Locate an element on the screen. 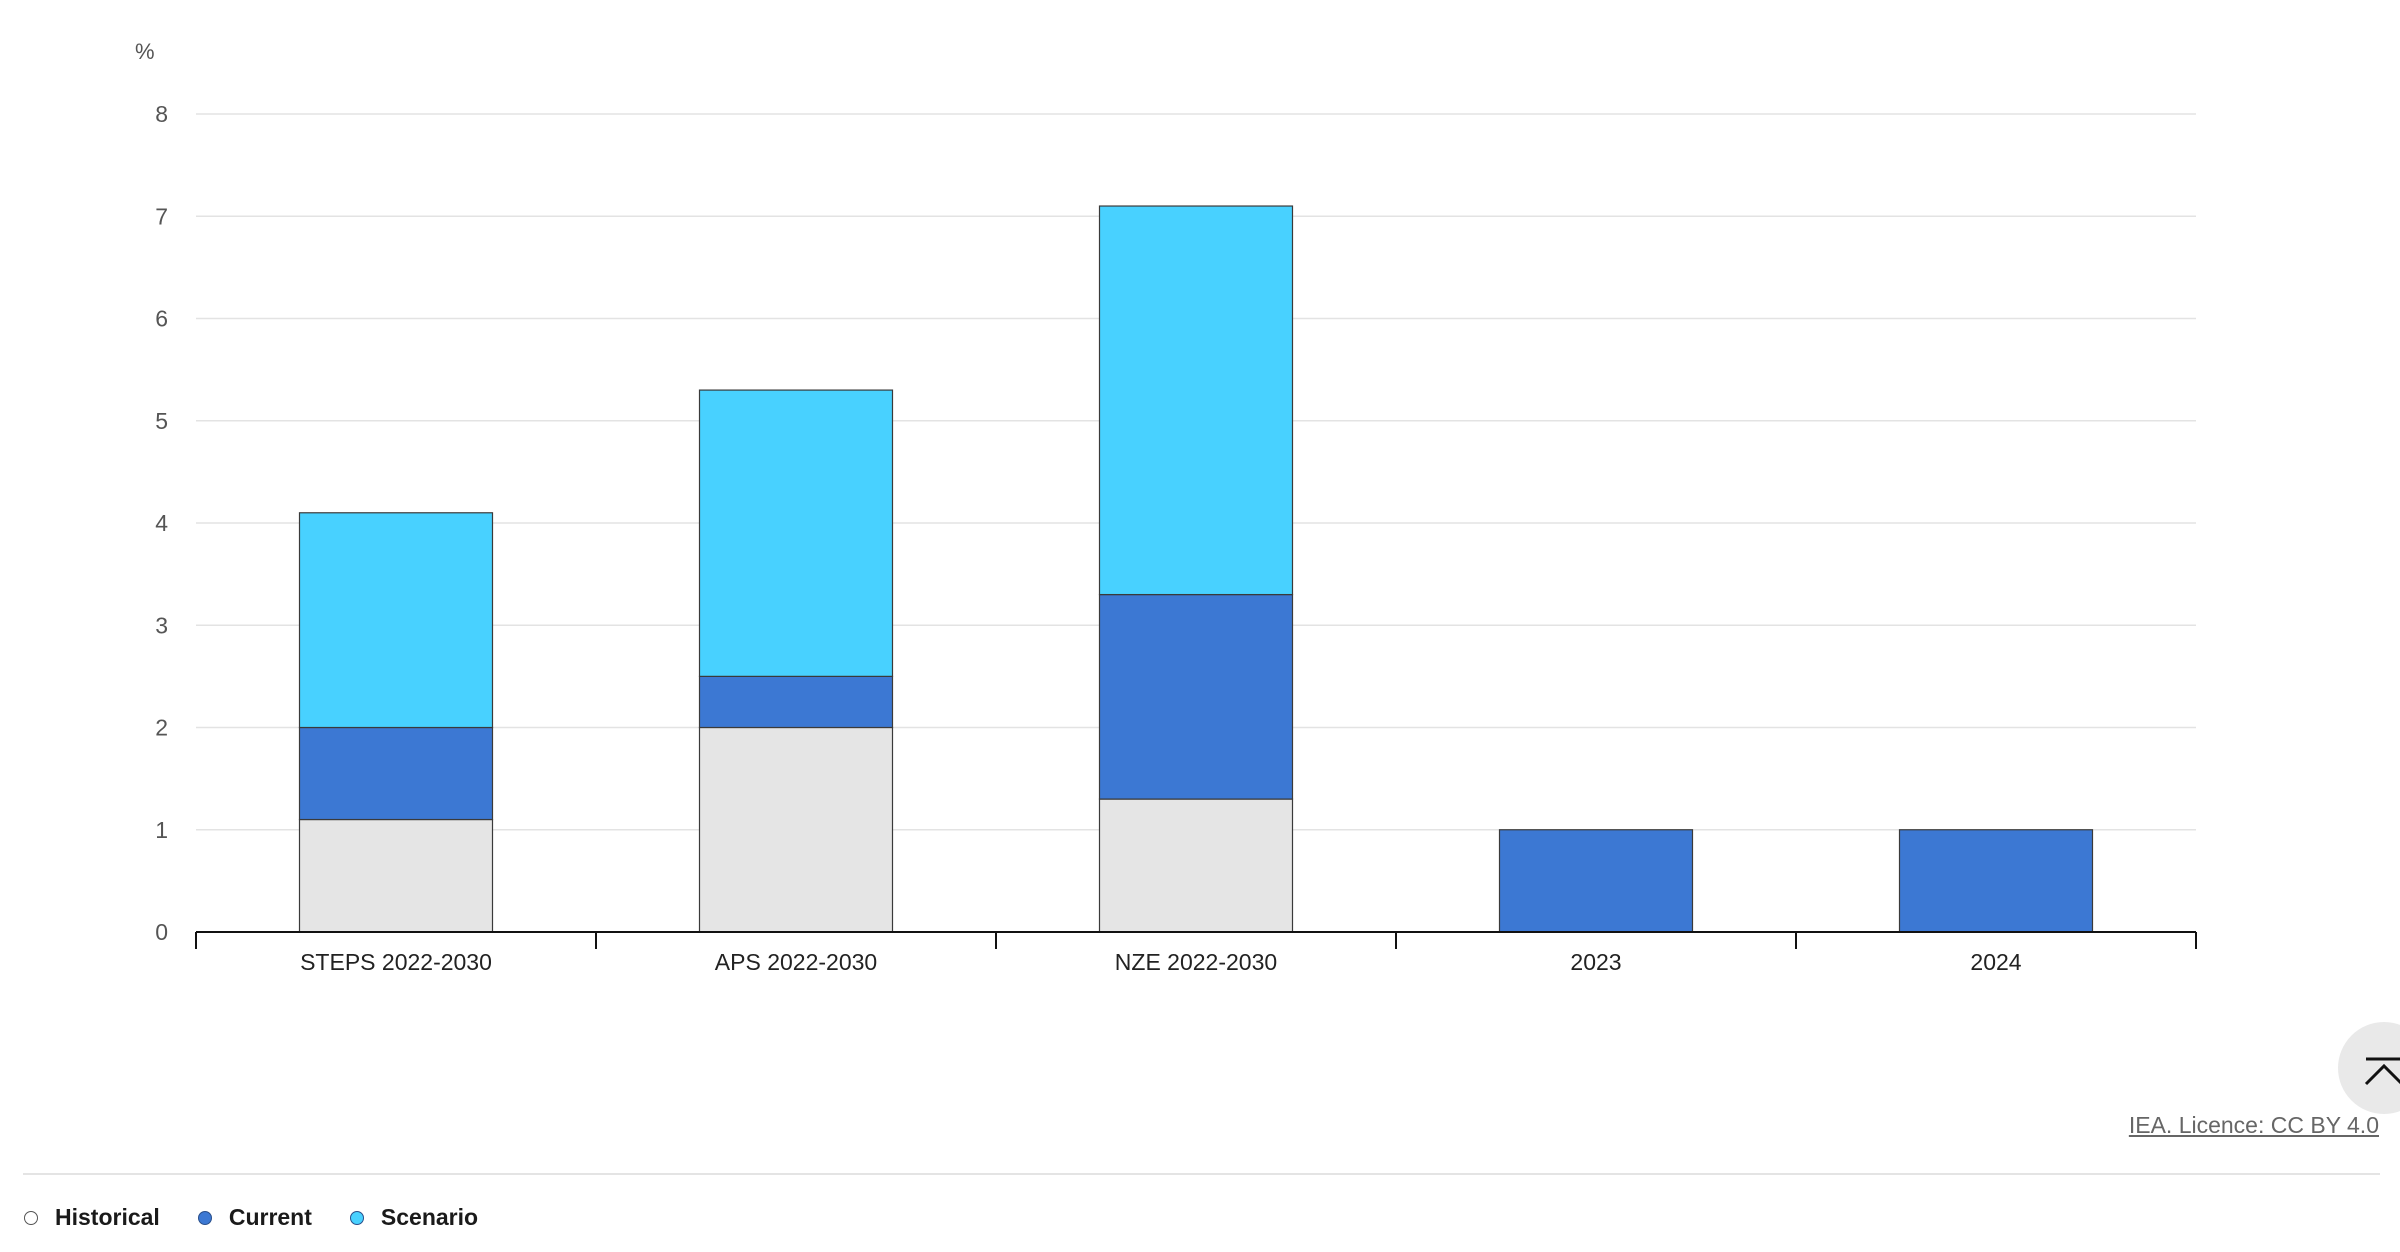  x-category-label: STEPS 2022-2030 is located at coordinates (396, 962).